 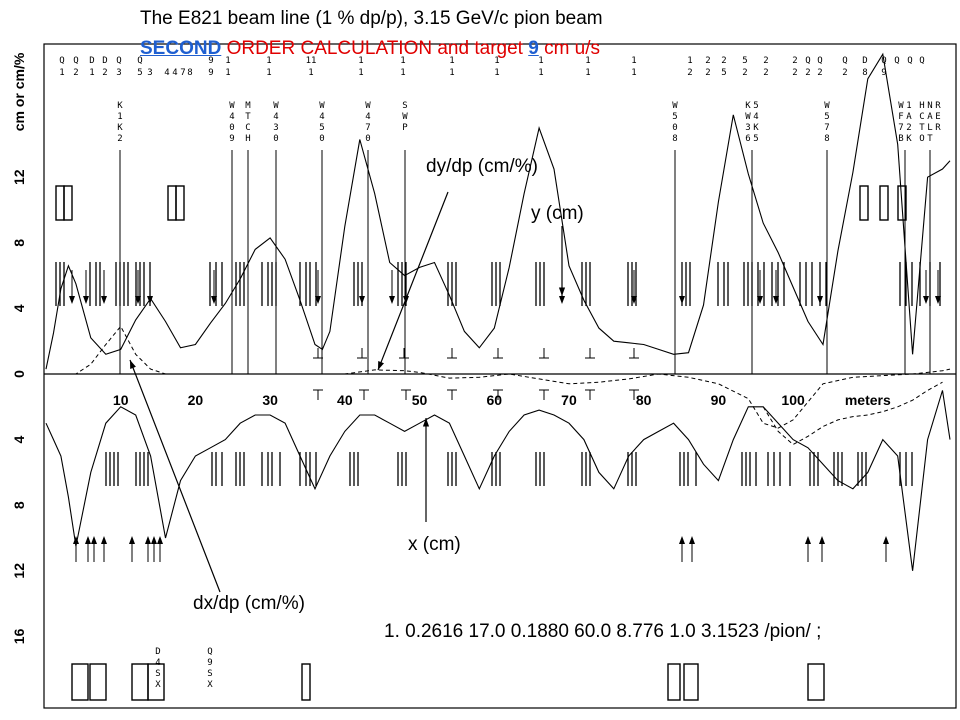 I want to click on x-tick-label: 90, so click(x=719, y=400).